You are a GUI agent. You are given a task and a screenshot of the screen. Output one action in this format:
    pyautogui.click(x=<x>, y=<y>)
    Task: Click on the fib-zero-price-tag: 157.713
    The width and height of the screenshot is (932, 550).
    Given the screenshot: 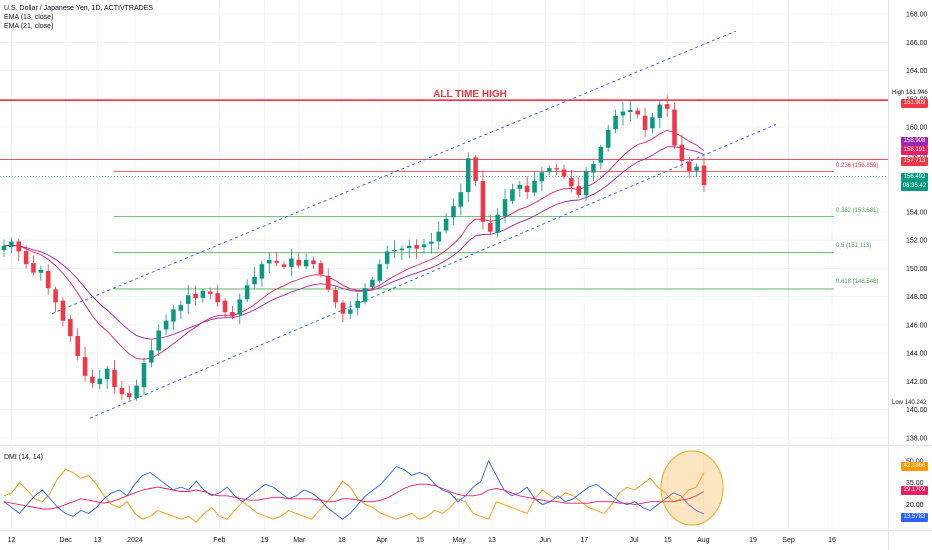 What is the action you would take?
    pyautogui.click(x=914, y=161)
    